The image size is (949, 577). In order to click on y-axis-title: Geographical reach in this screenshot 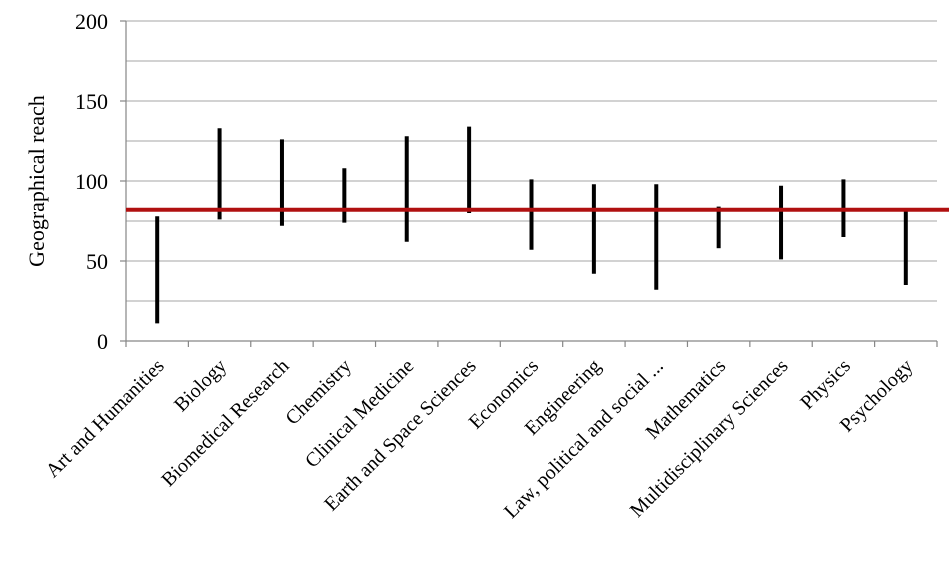, I will do `click(36, 181)`.